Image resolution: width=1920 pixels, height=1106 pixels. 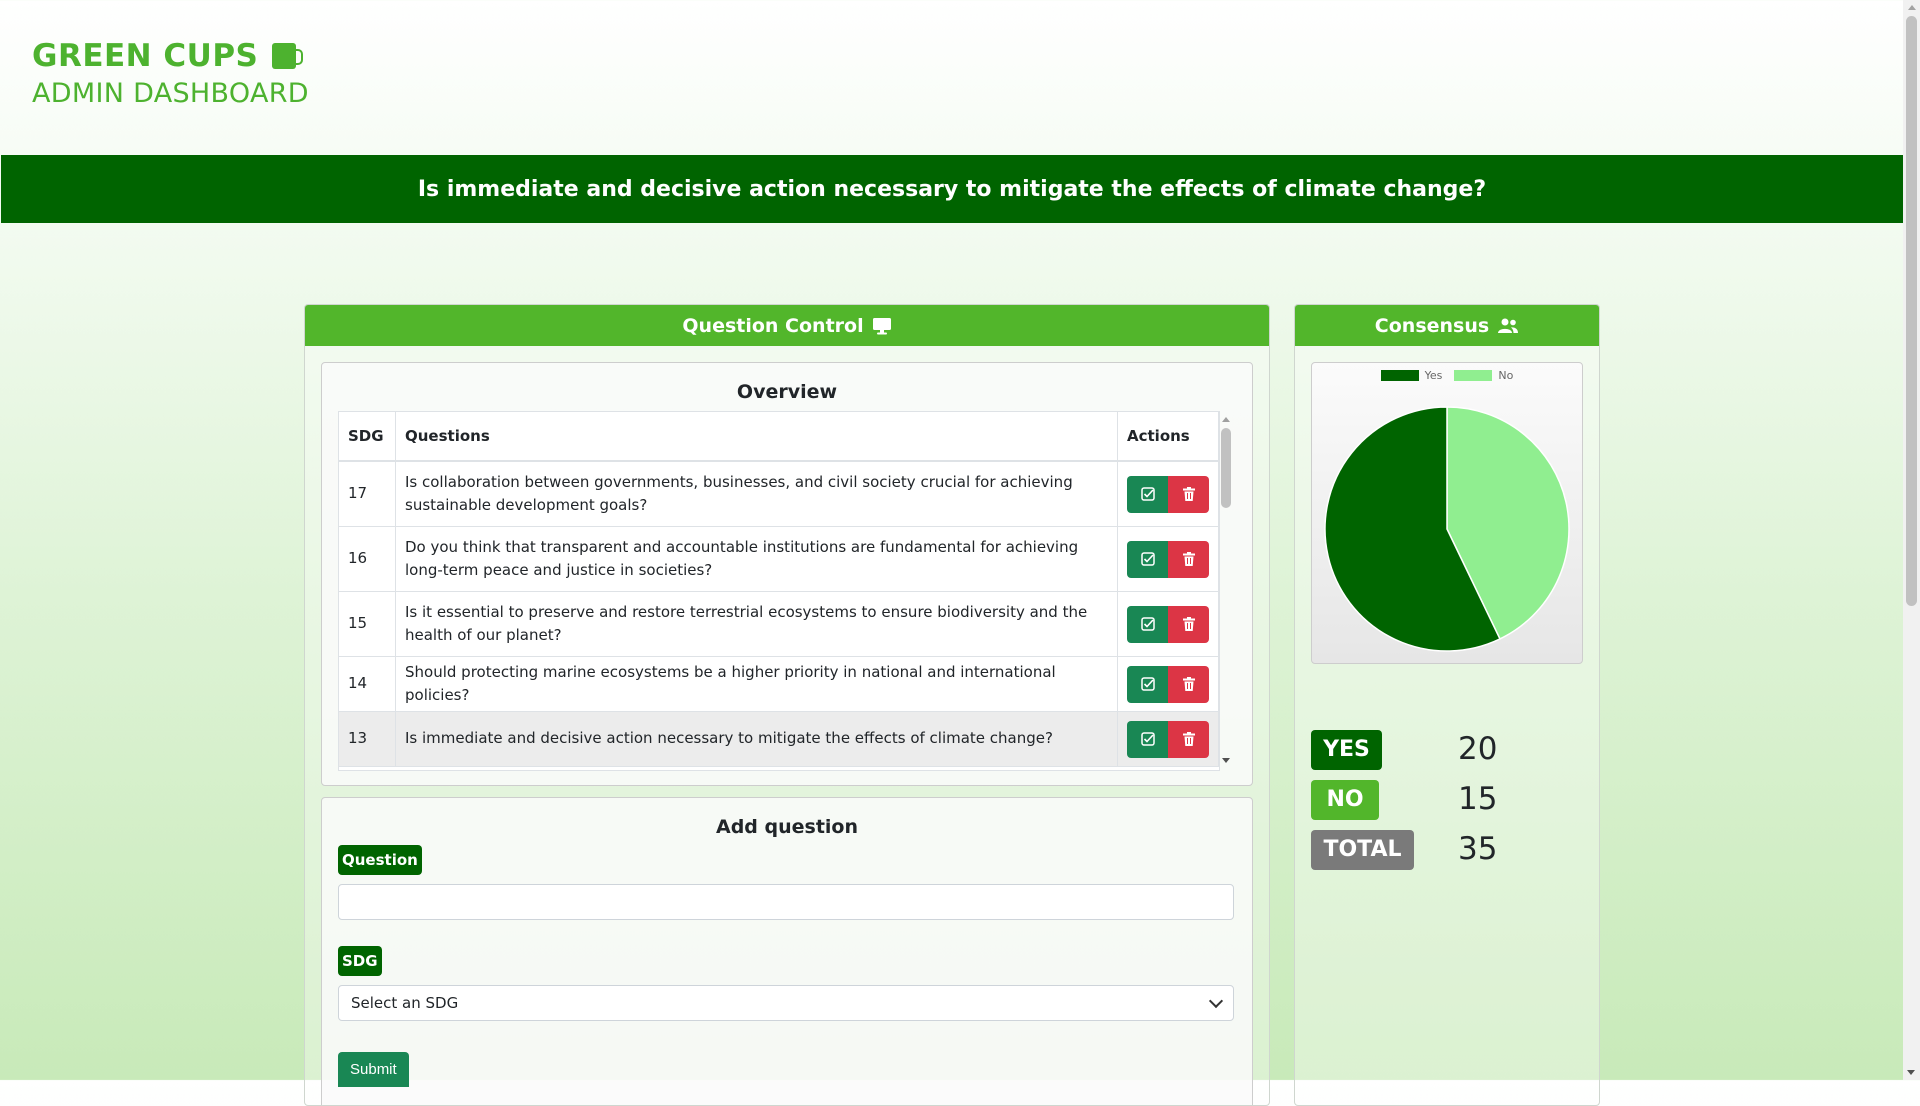 I want to click on row-sdg: 14, so click(x=367, y=684).